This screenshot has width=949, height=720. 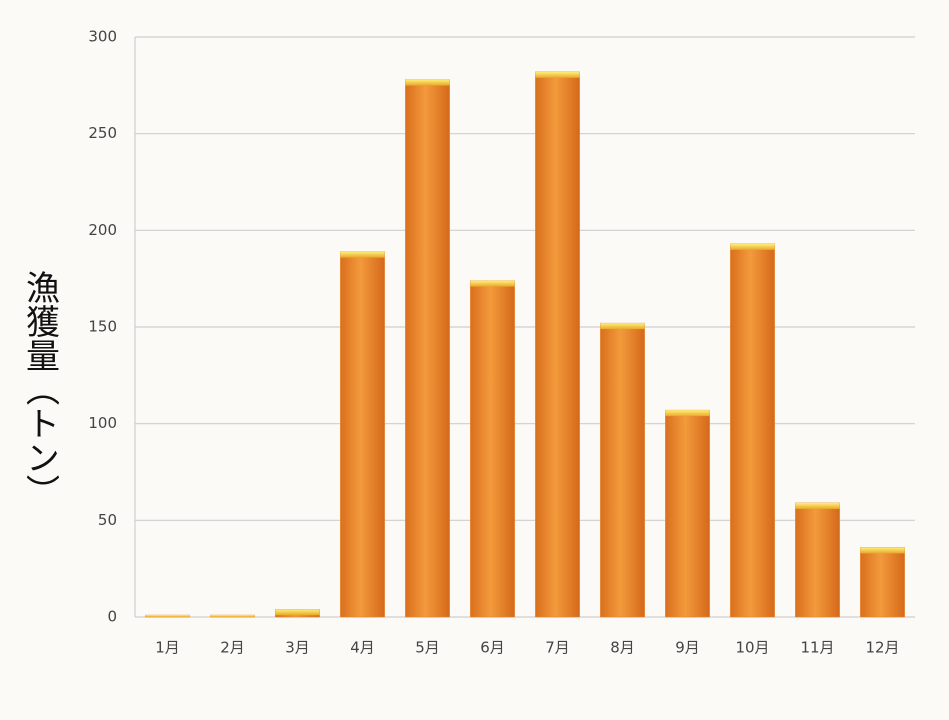 I want to click on x-tick-label: 5月, so click(x=427, y=648).